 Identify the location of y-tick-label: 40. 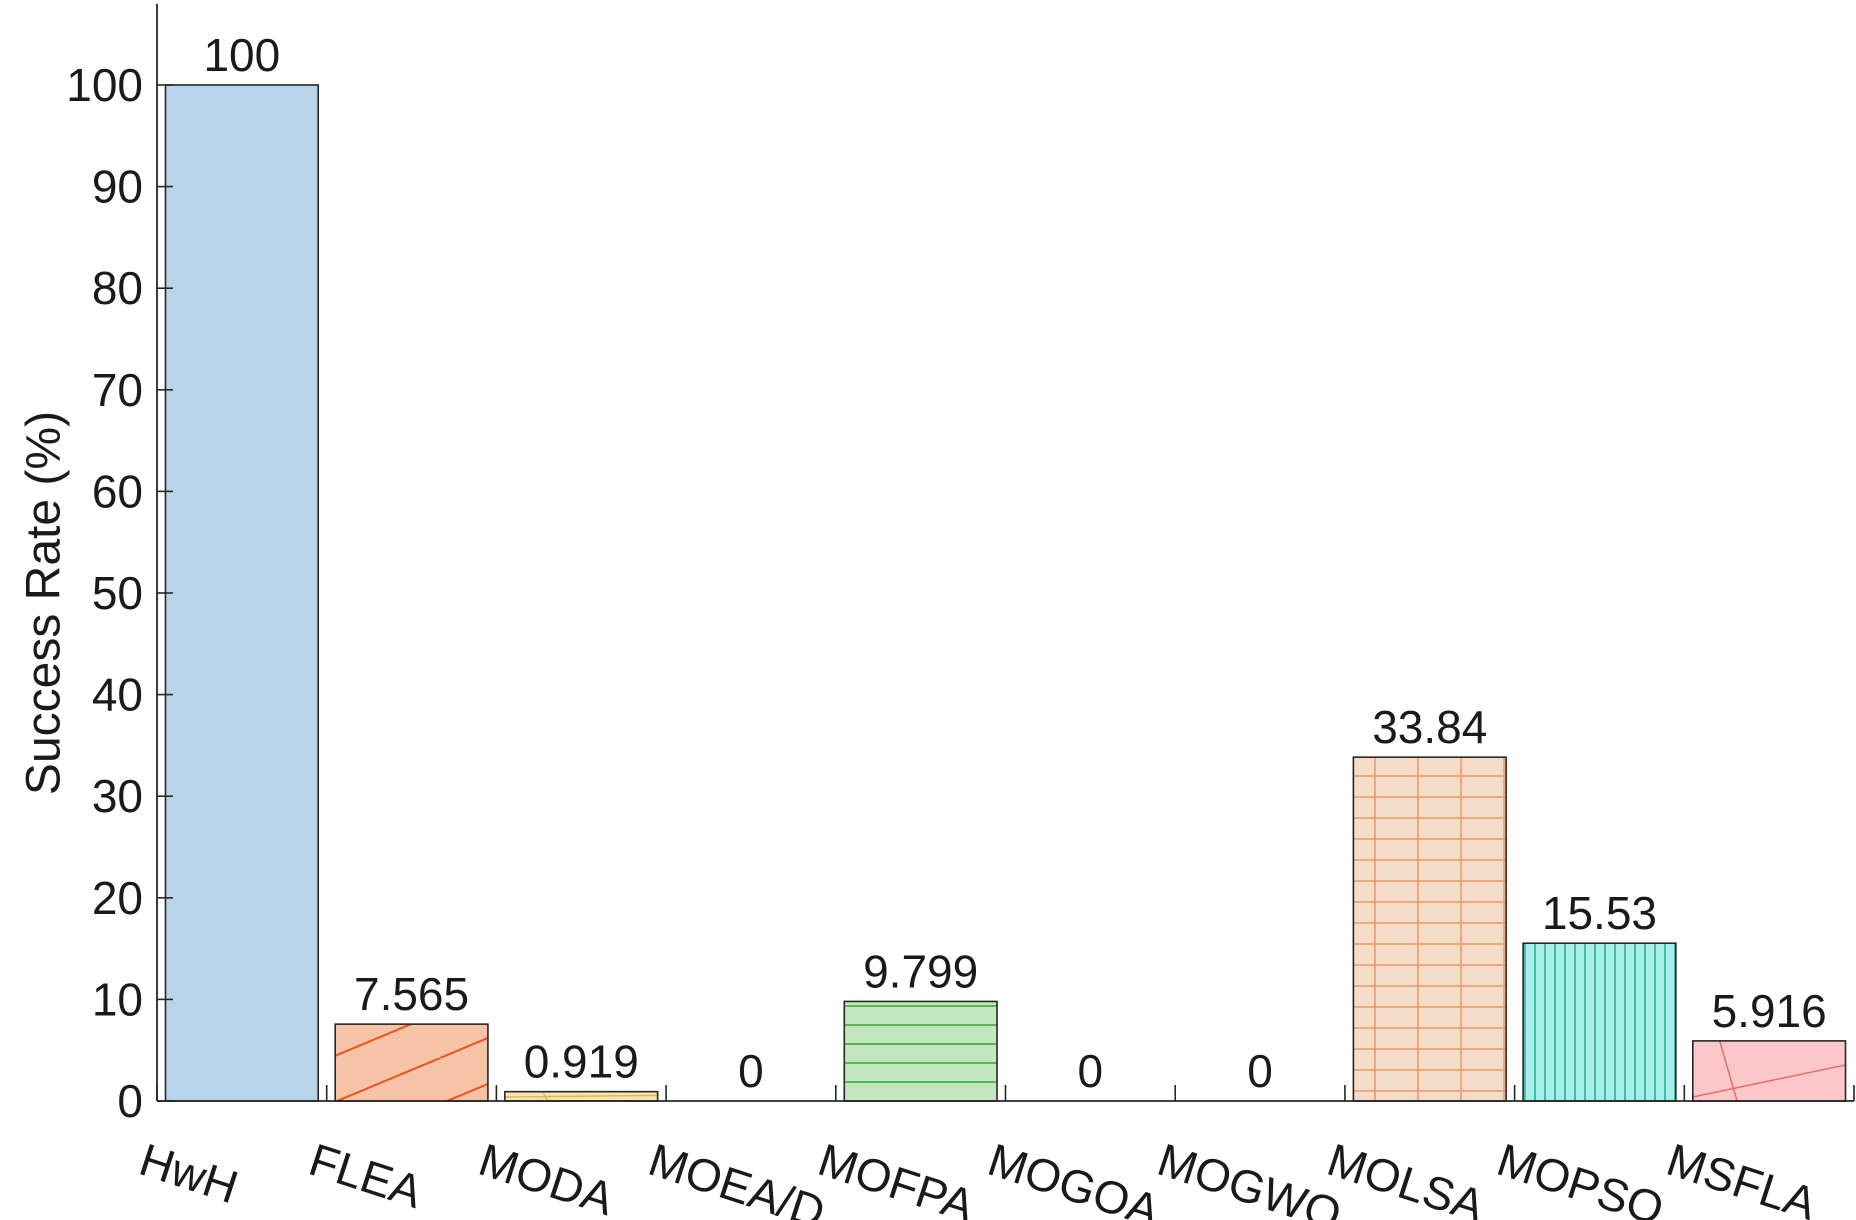
(117, 695).